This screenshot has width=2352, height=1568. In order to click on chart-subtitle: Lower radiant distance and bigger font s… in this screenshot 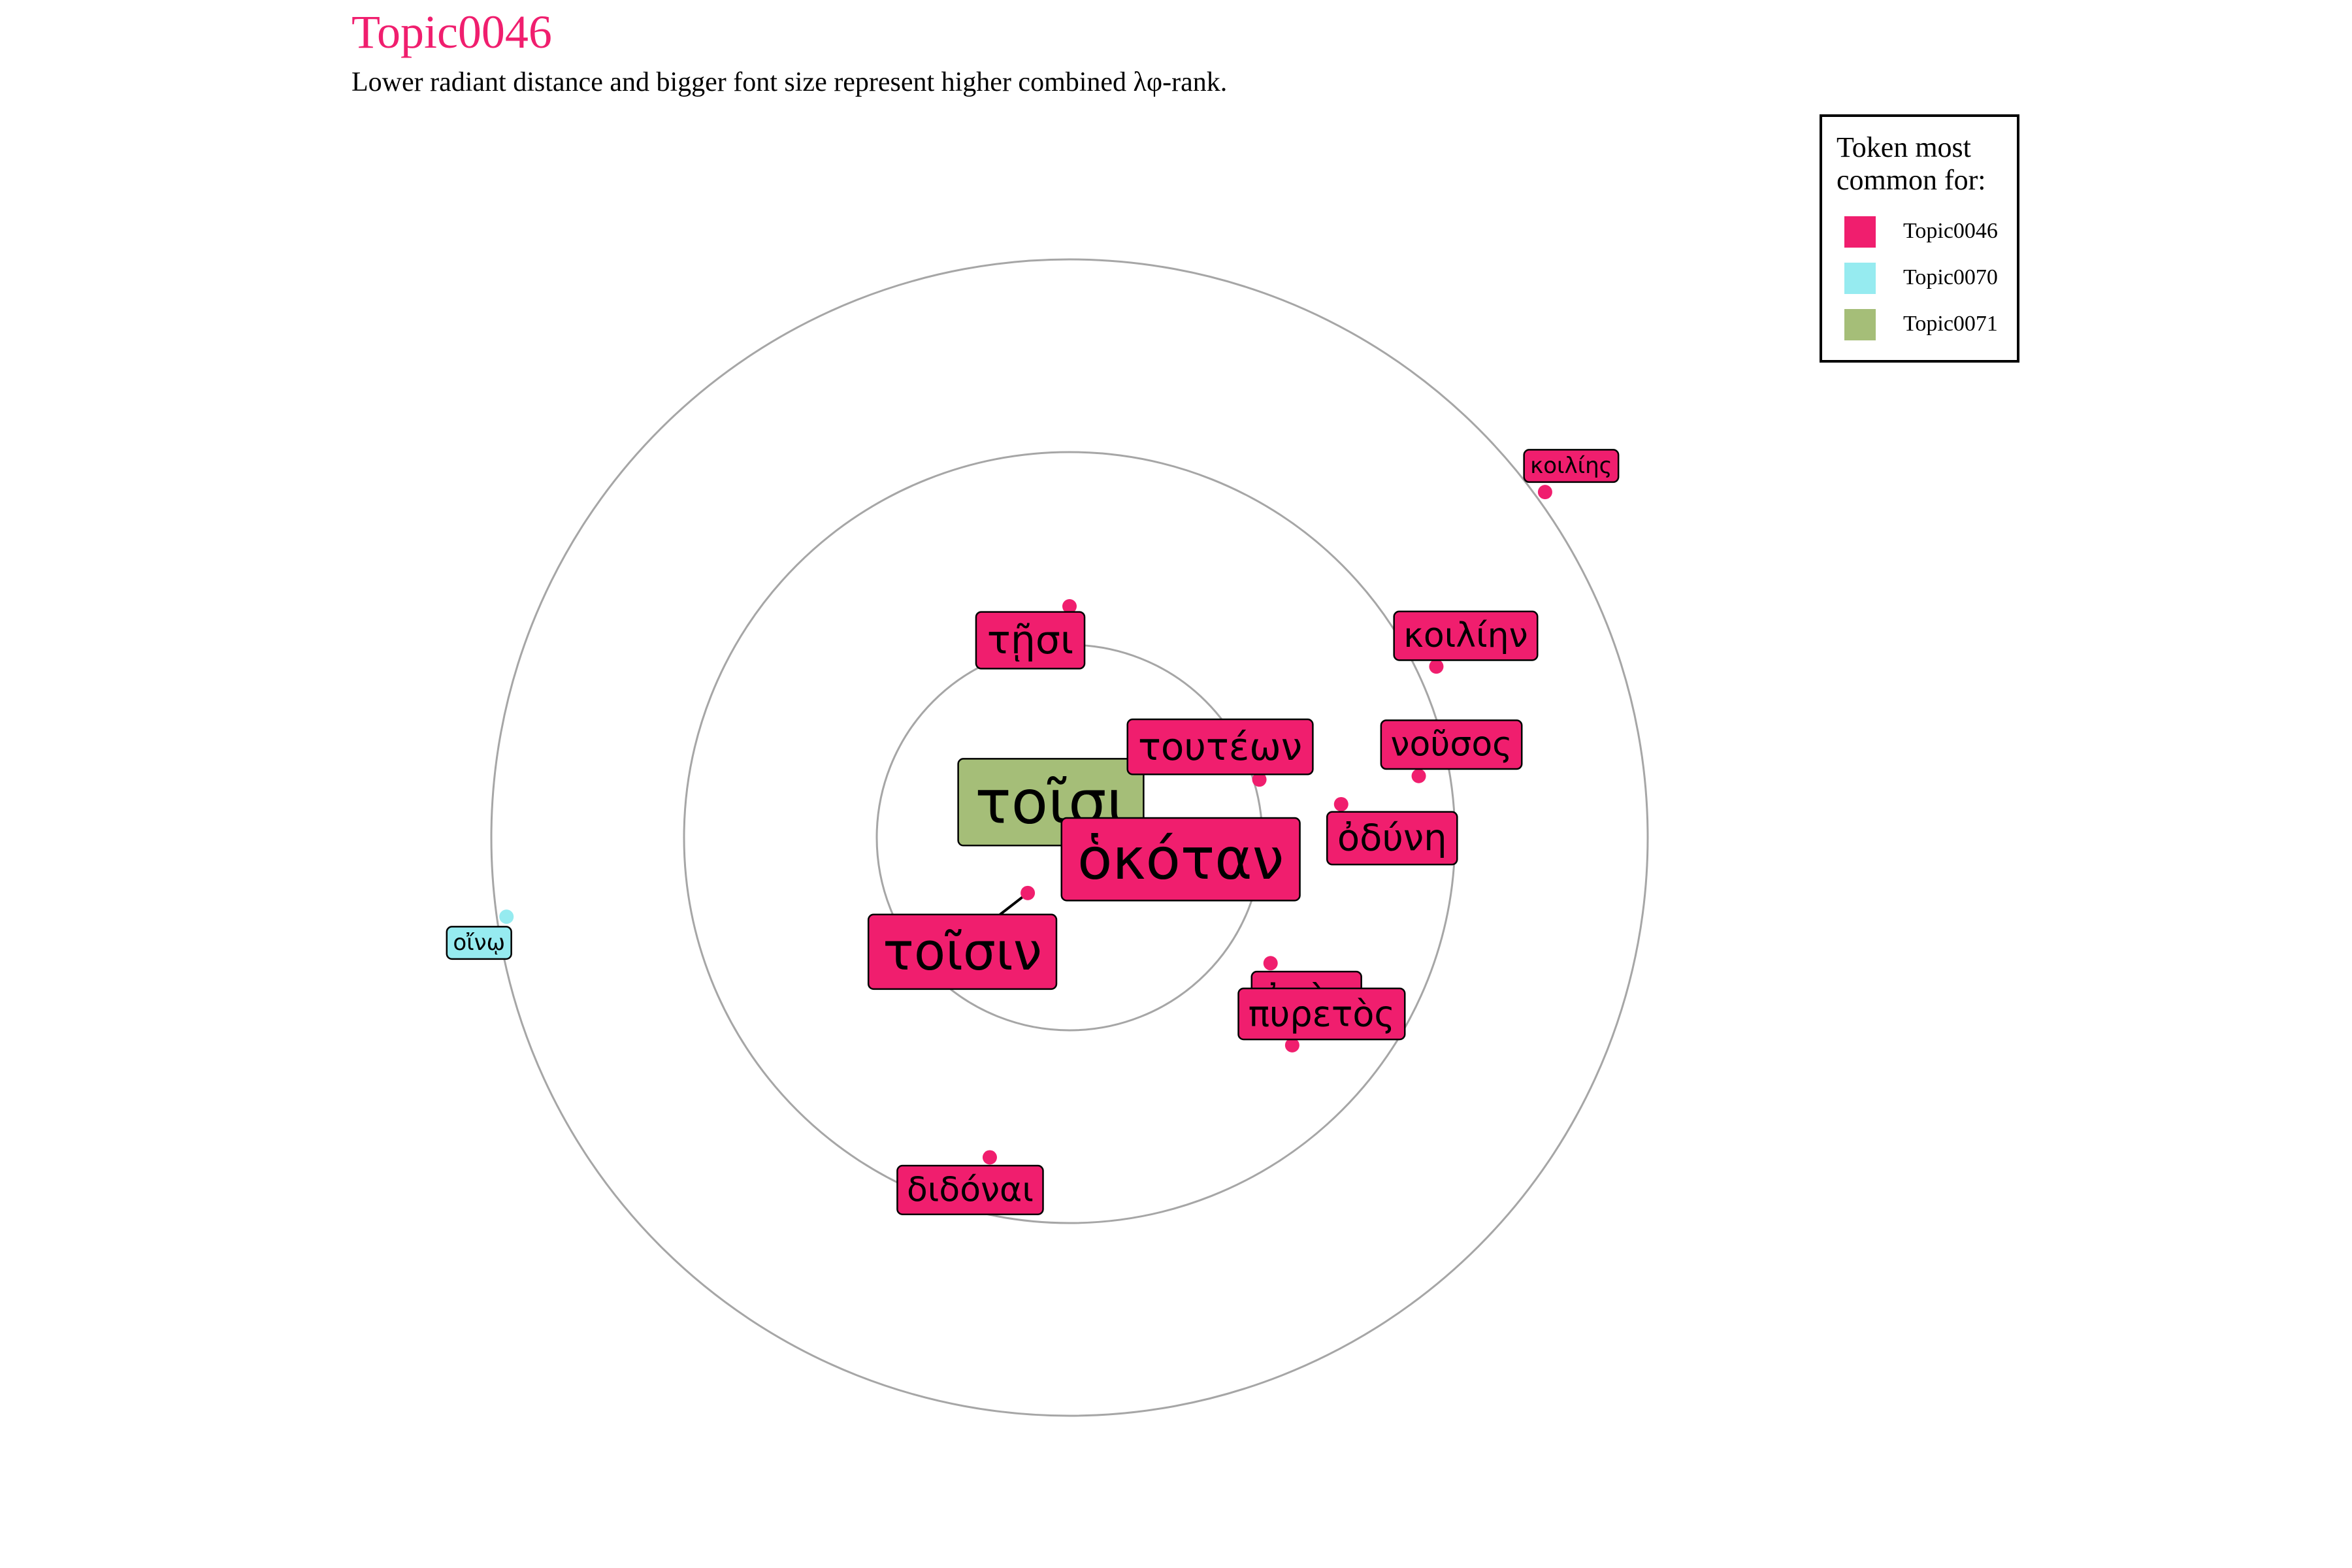, I will do `click(789, 82)`.